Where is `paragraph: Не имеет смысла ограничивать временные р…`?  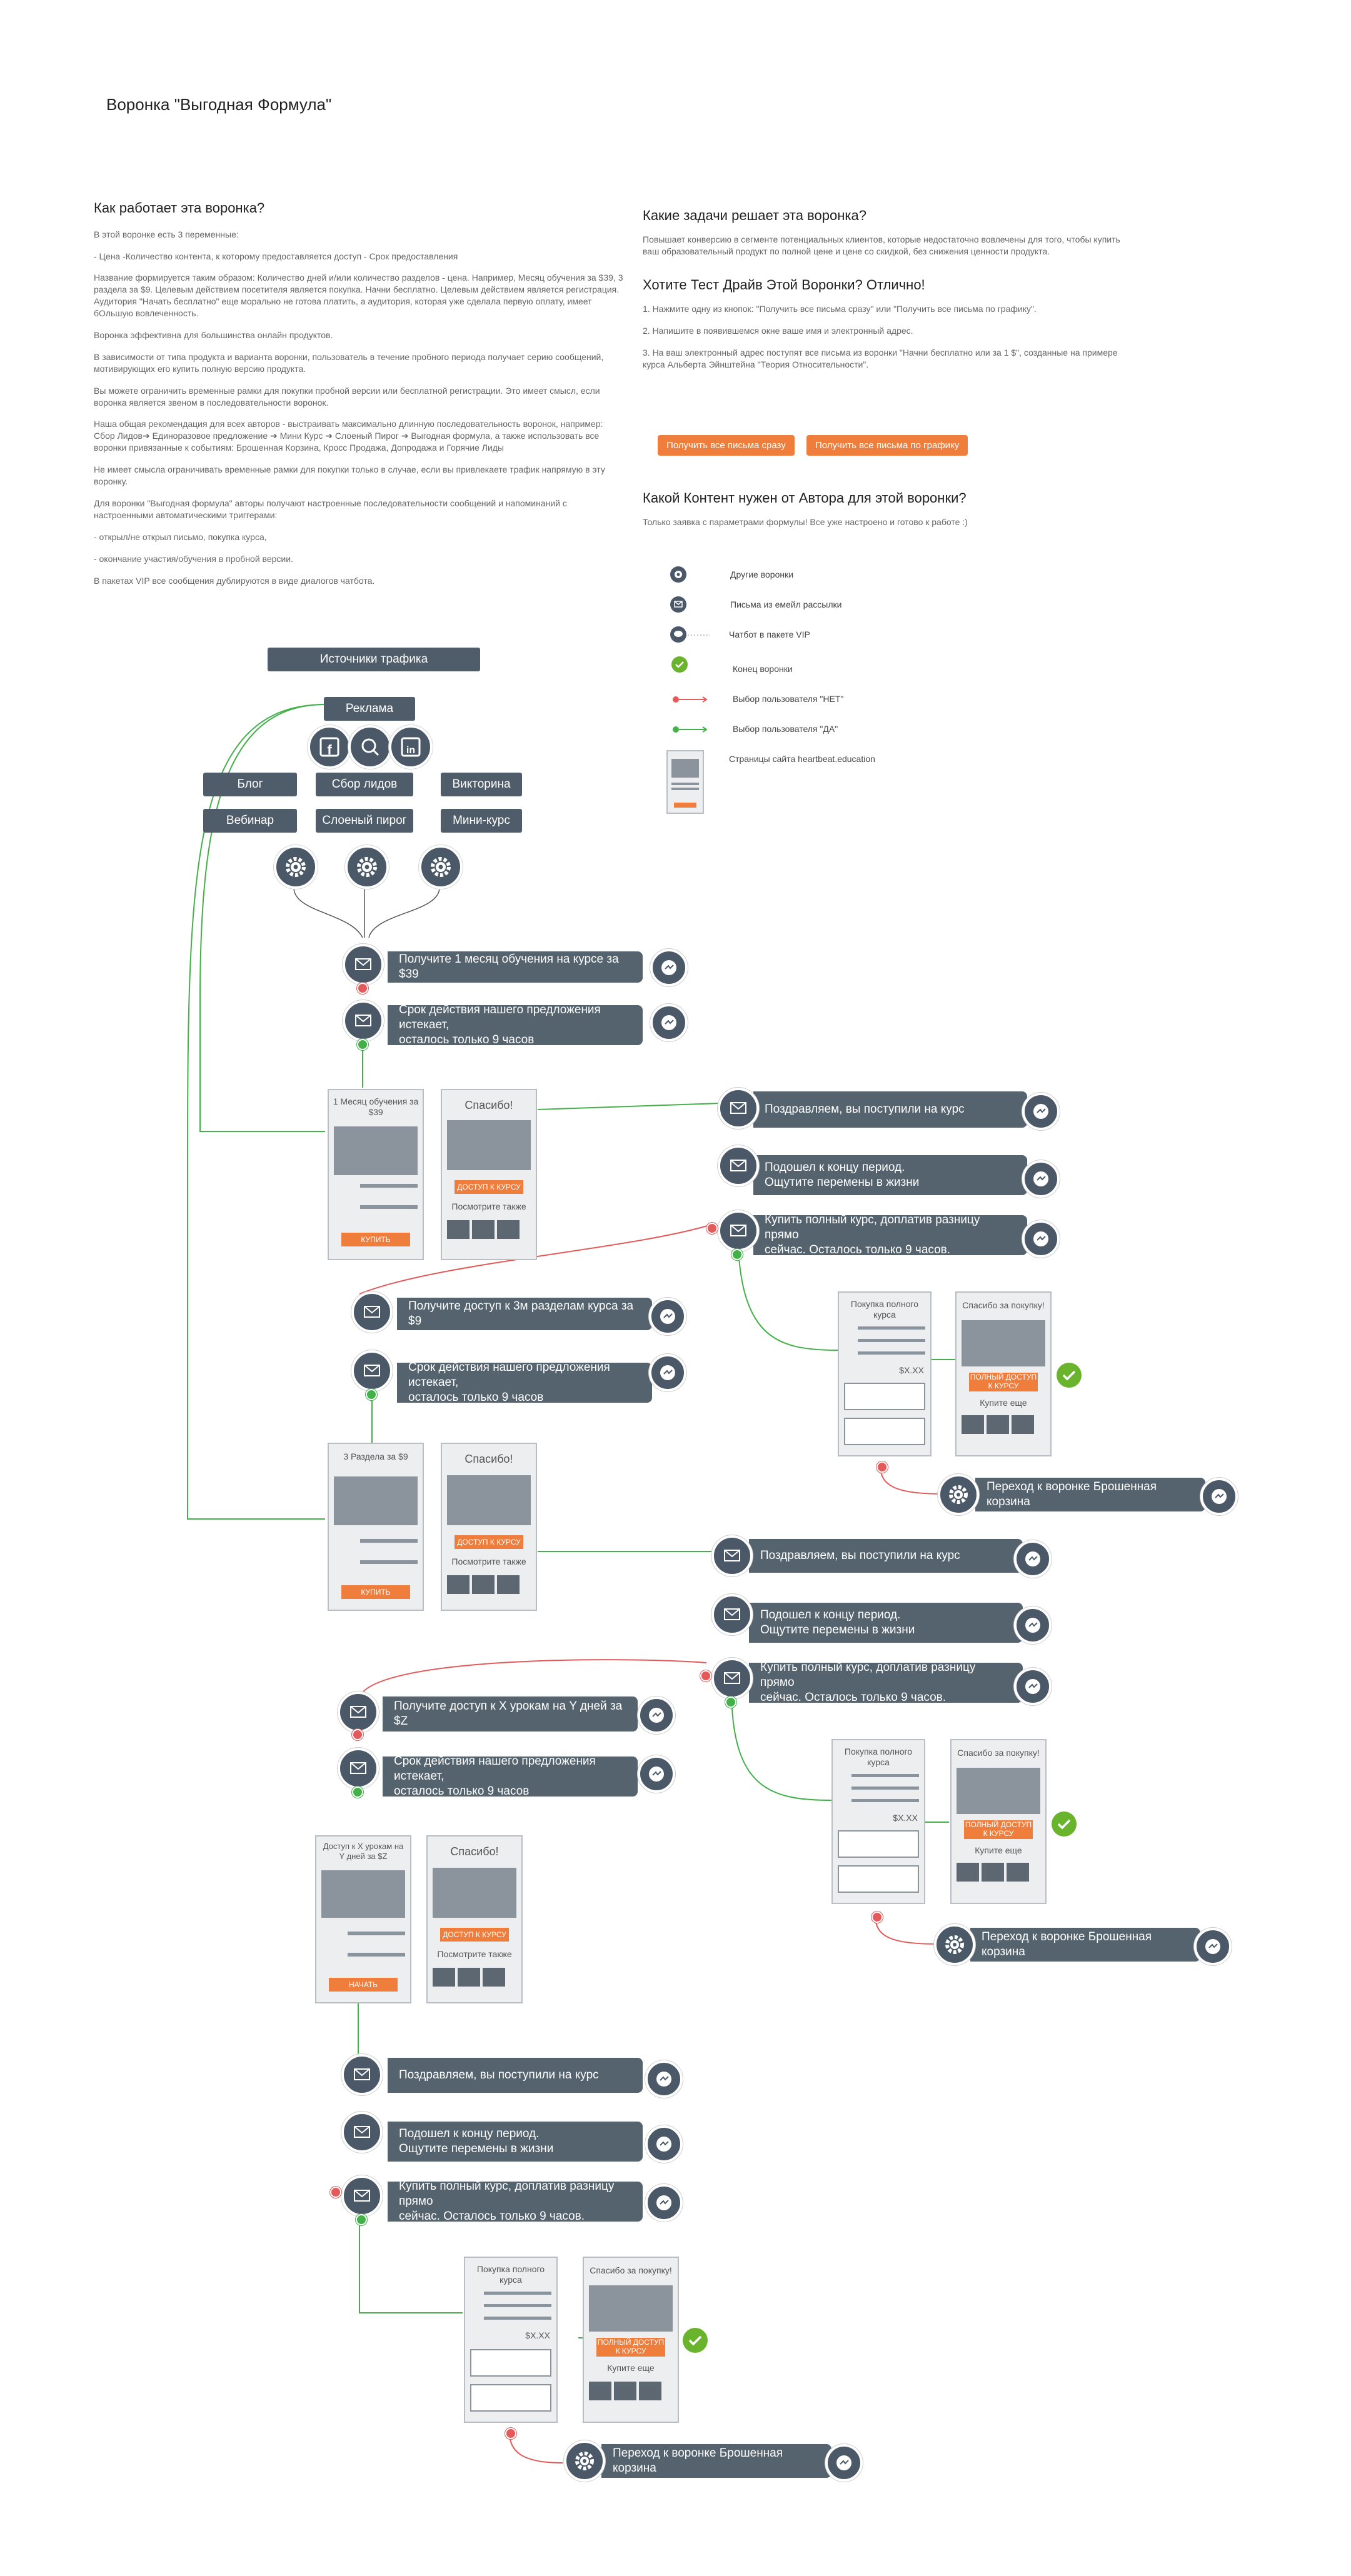
paragraph: Не имеет смысла ограничивать временные р… is located at coordinates (349, 475).